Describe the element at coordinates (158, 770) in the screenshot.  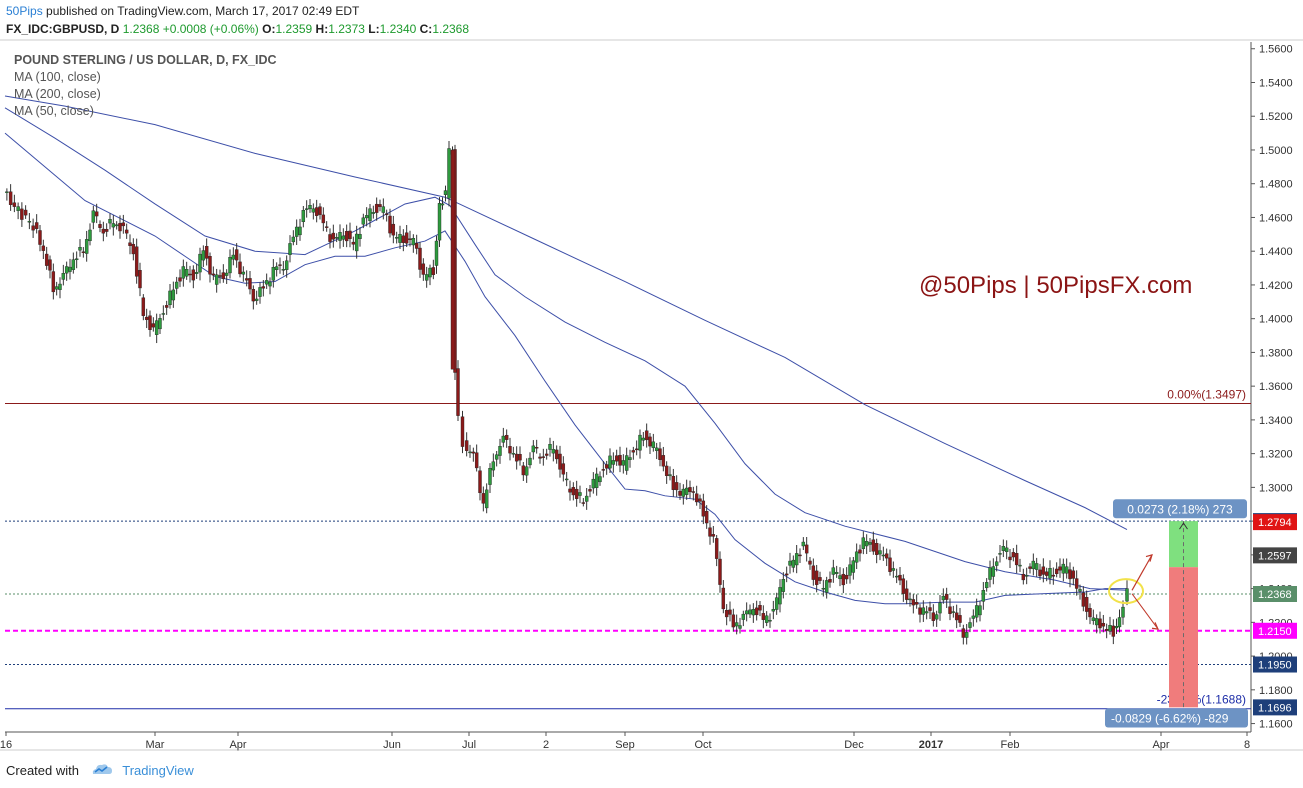
I see `footer-brand-link: TradingView` at that location.